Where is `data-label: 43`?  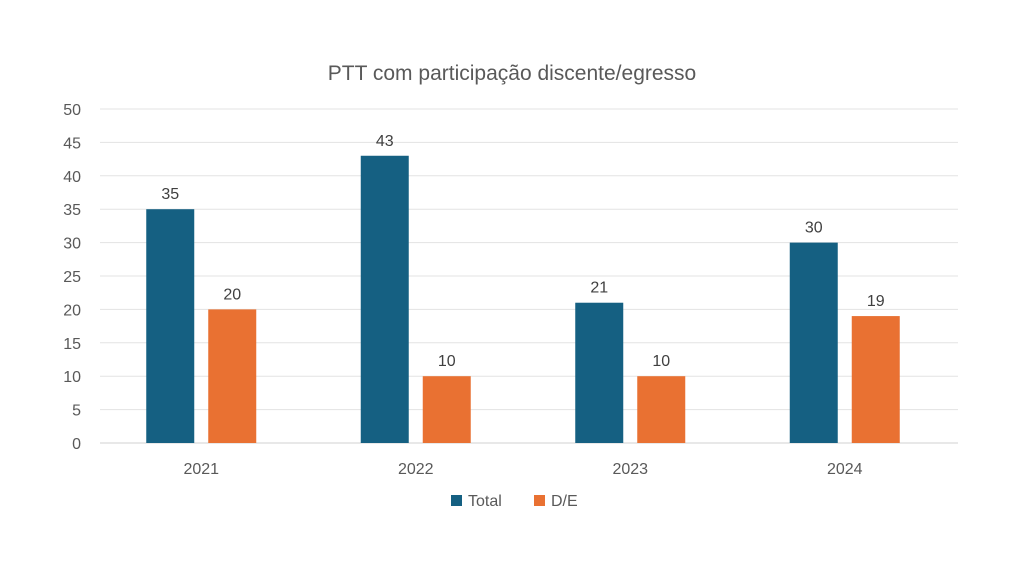 data-label: 43 is located at coordinates (385, 141).